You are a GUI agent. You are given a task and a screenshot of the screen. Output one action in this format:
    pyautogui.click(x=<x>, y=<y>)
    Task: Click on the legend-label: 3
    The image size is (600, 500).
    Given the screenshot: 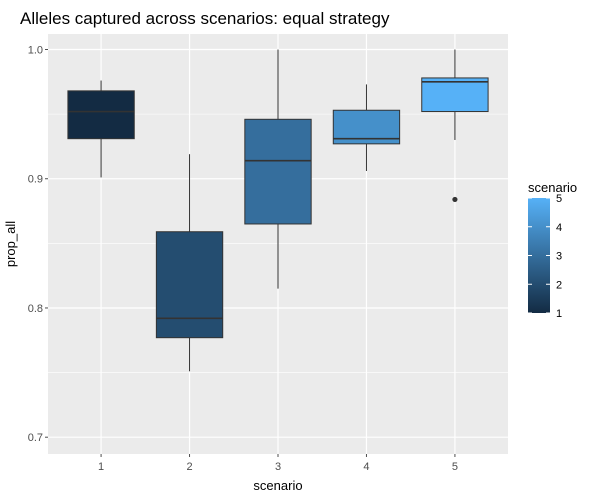 What is the action you would take?
    pyautogui.click(x=559, y=257)
    